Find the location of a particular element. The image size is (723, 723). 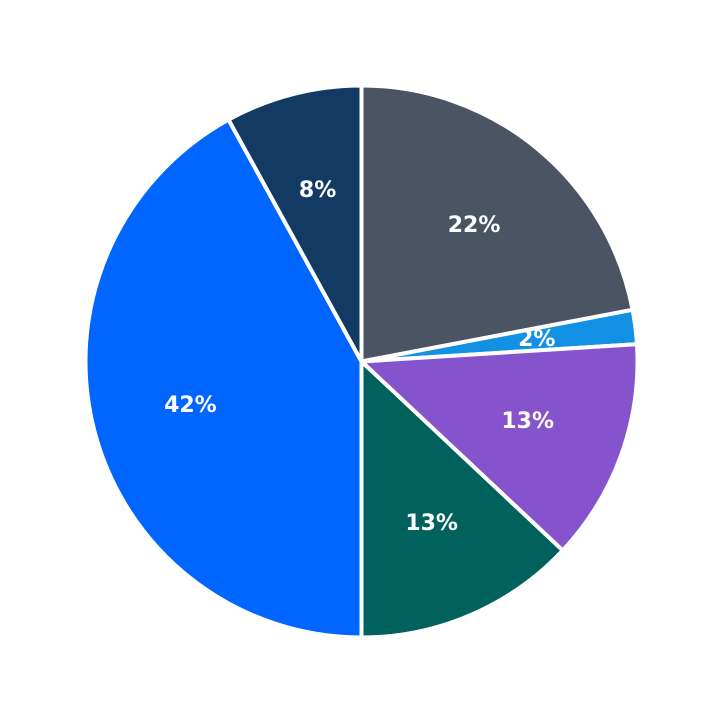

pie-slice-label-4: 13% is located at coordinates (431, 523).